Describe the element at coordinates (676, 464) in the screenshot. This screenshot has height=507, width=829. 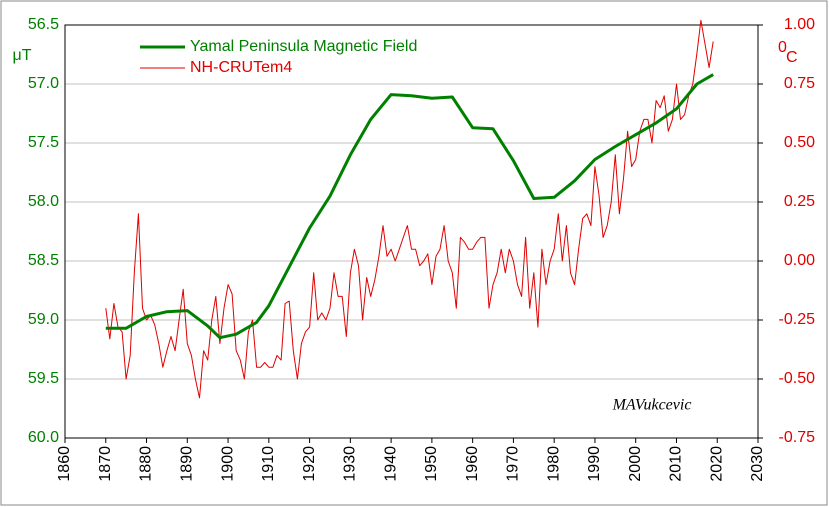
I see `x-tick-label: 2010` at that location.